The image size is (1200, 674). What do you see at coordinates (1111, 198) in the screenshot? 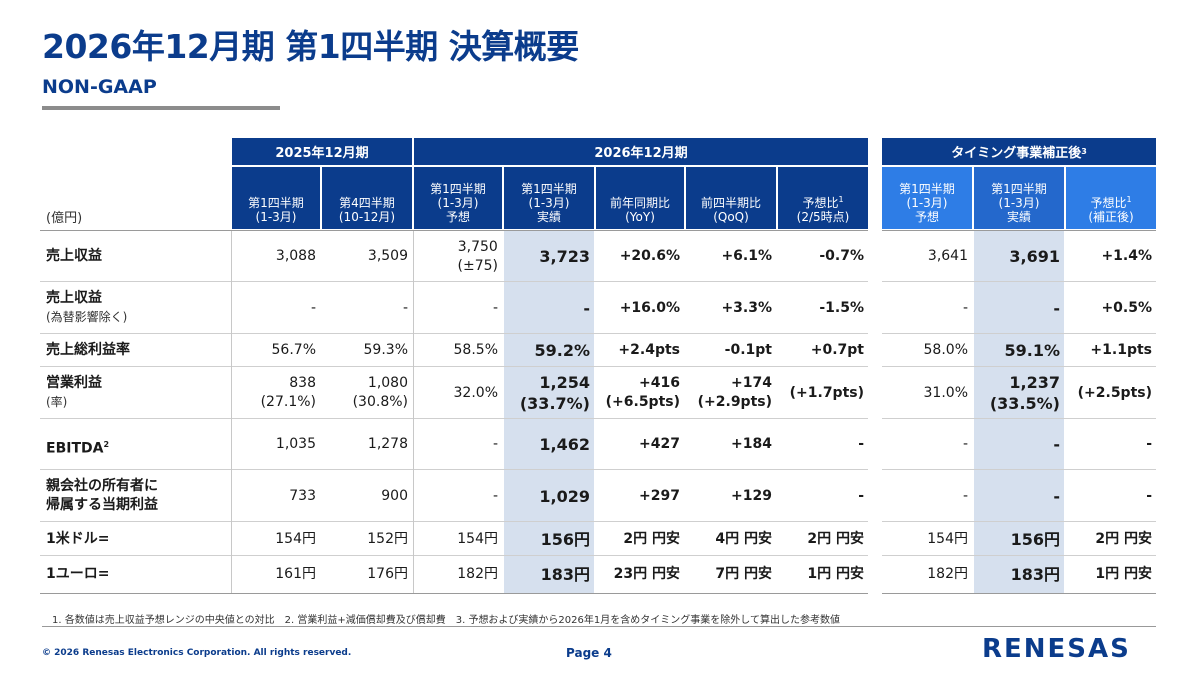
I see `column-header-9: 予想比1 (補正後)` at bounding box center [1111, 198].